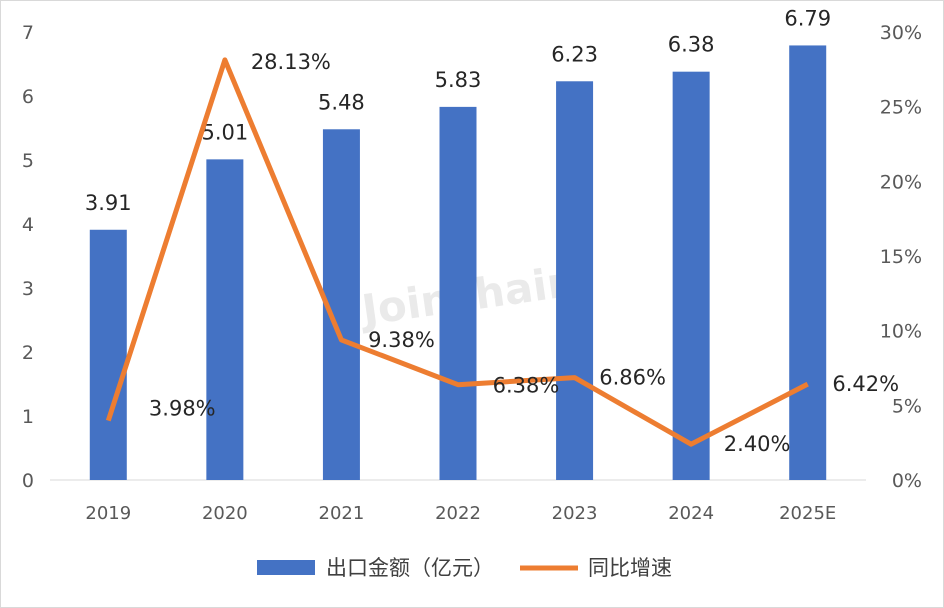 The height and width of the screenshot is (608, 944). What do you see at coordinates (691, 45) in the screenshot?
I see `bar-value-label: 6.38` at bounding box center [691, 45].